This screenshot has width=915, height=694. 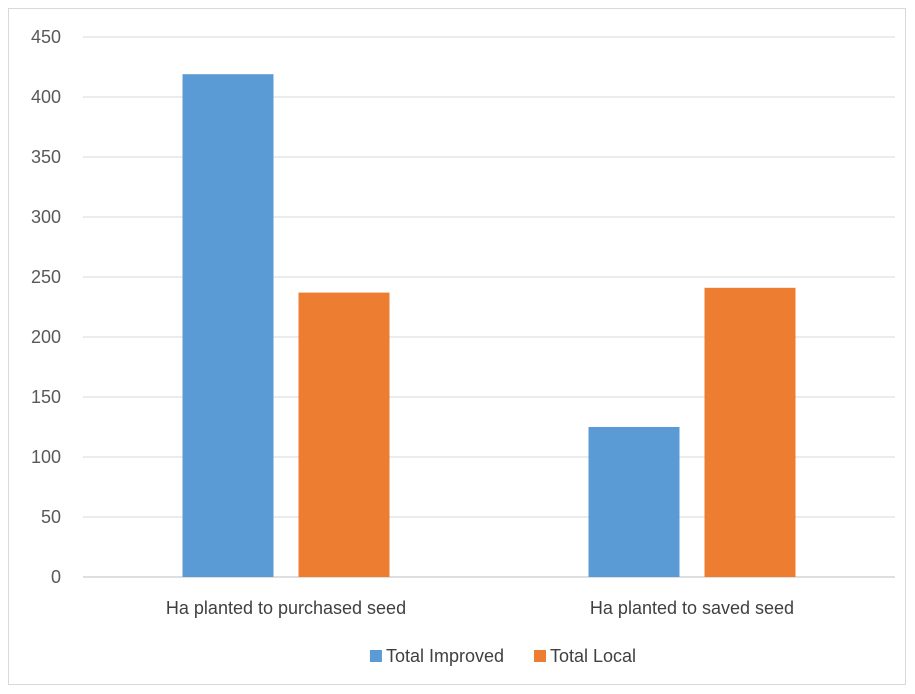 I want to click on y-tick-label: 300, so click(x=46, y=217).